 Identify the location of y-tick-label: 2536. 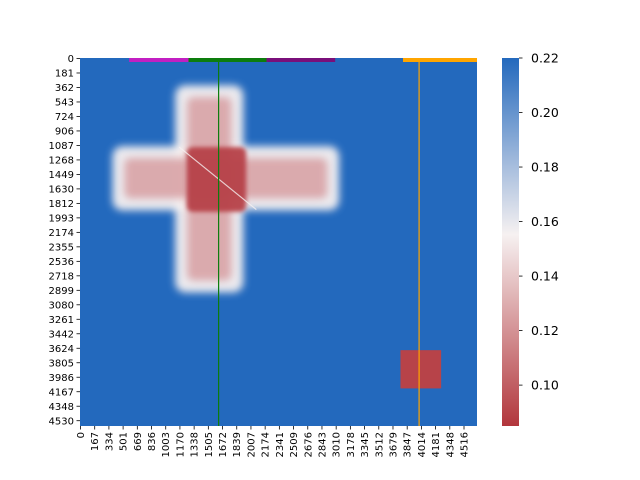
(61, 262).